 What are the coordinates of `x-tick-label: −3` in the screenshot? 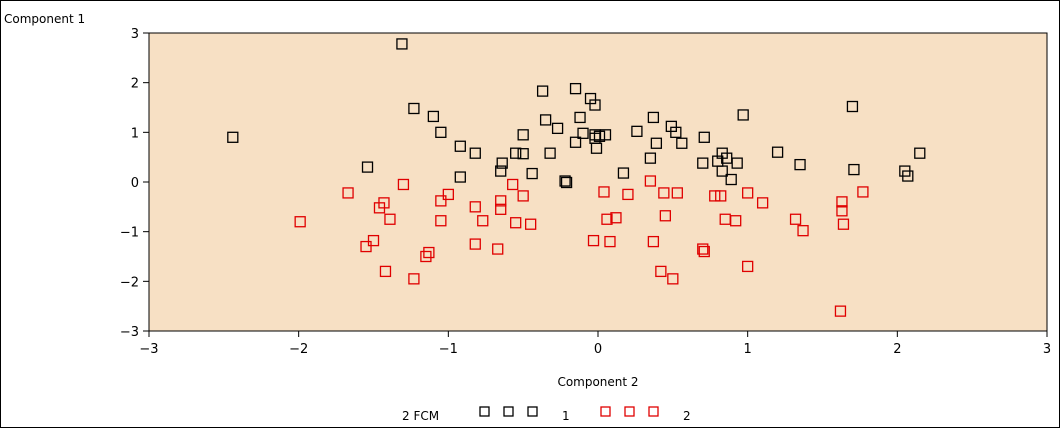 It's located at (148, 349).